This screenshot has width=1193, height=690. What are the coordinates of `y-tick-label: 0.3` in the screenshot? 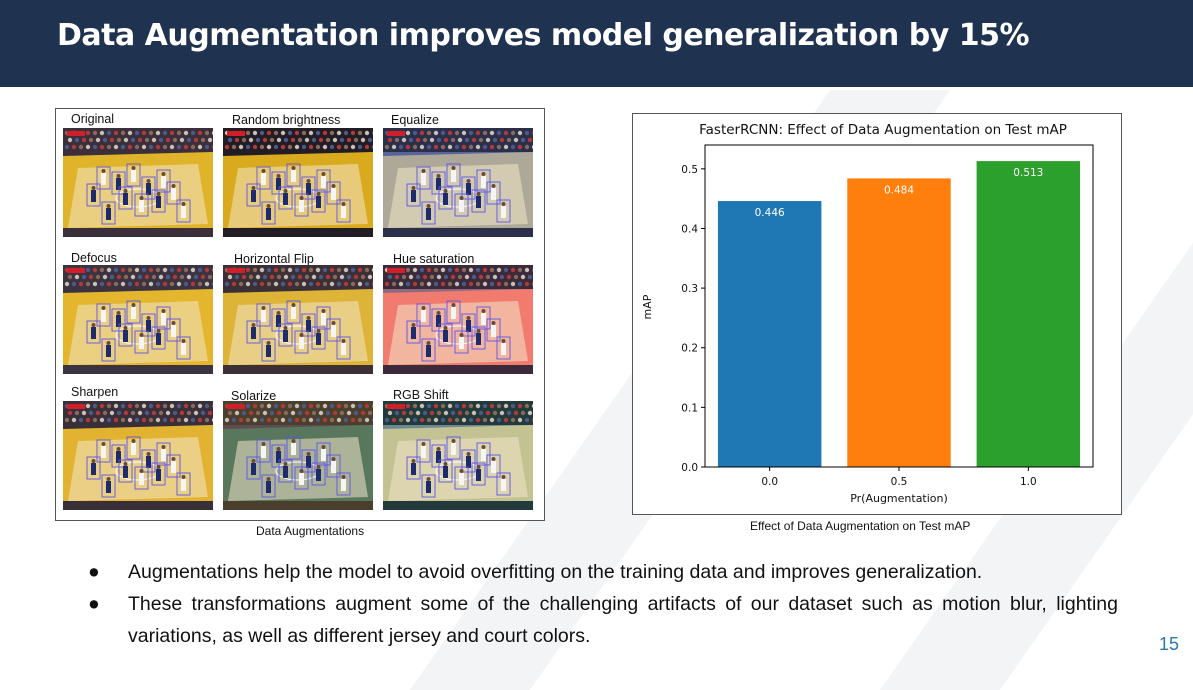 It's located at (689, 289).